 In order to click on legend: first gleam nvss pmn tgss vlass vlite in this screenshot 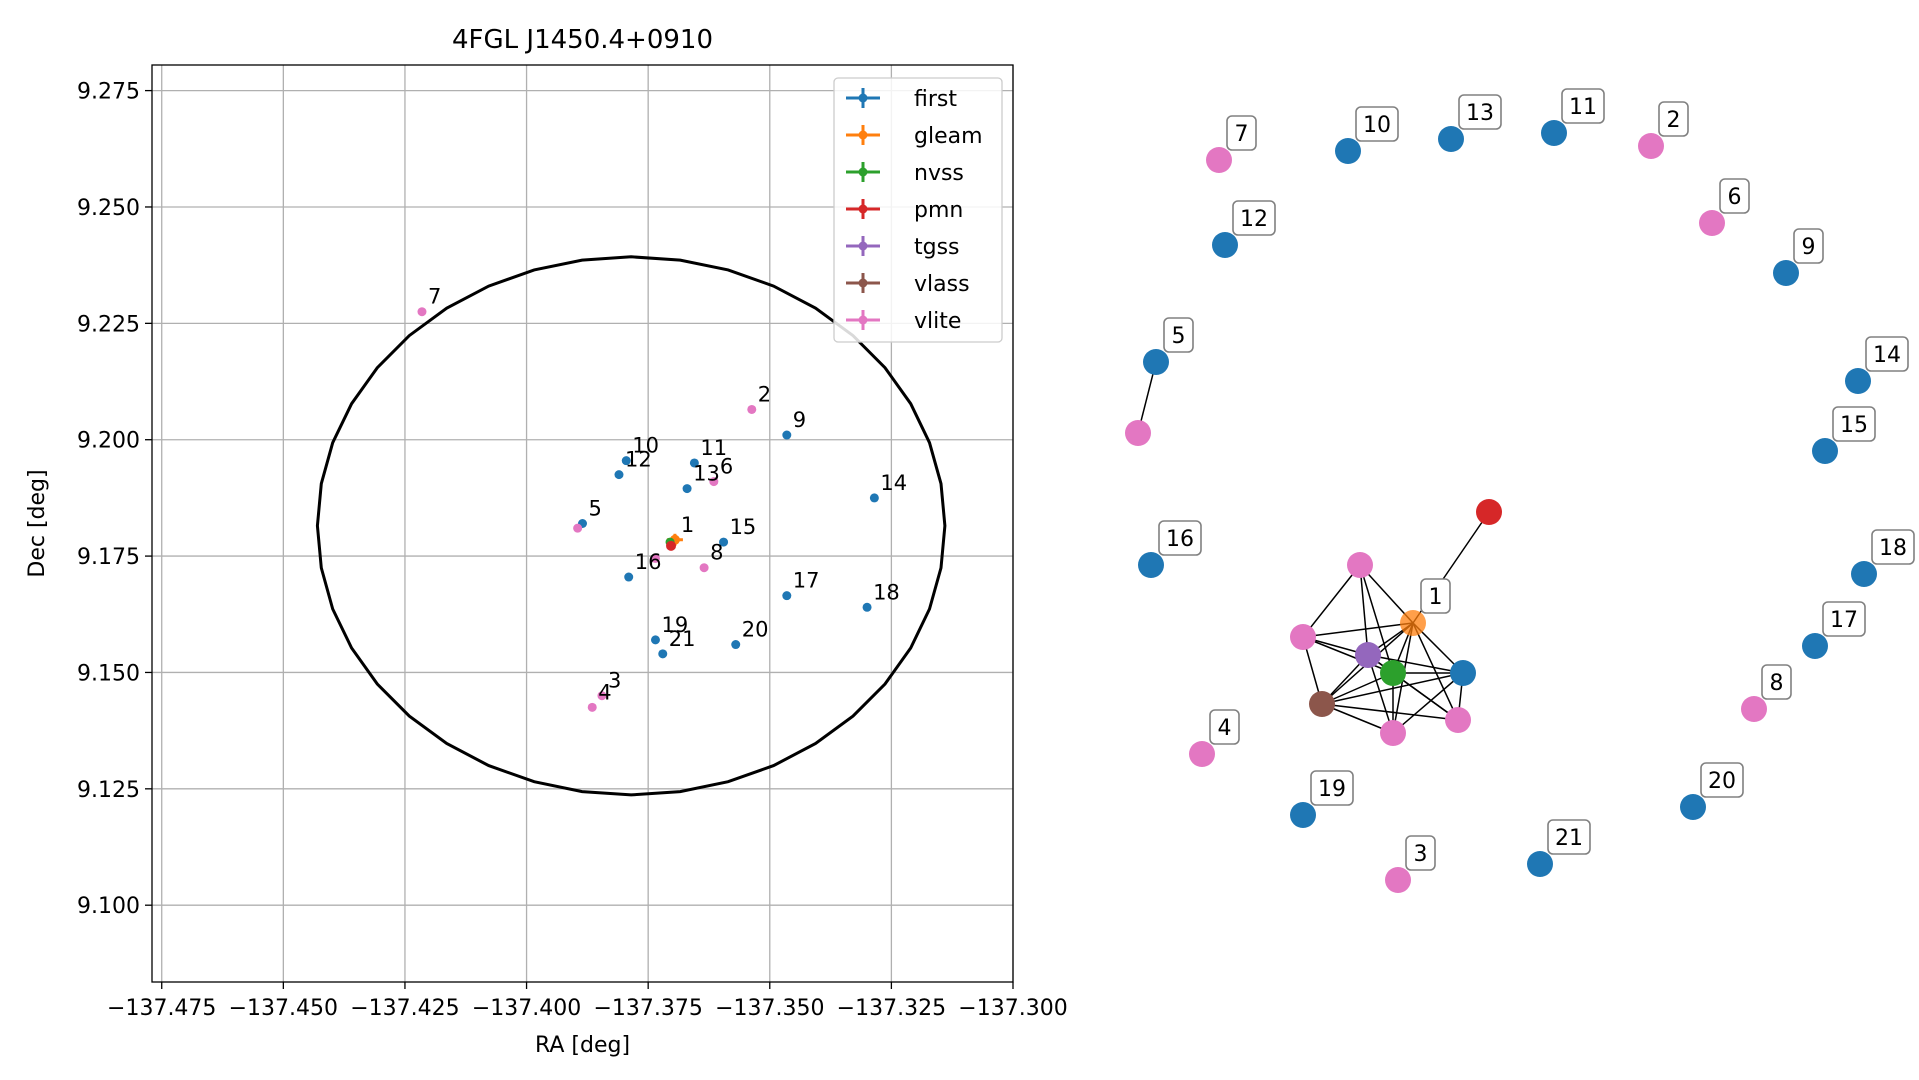, I will do `click(918, 210)`.